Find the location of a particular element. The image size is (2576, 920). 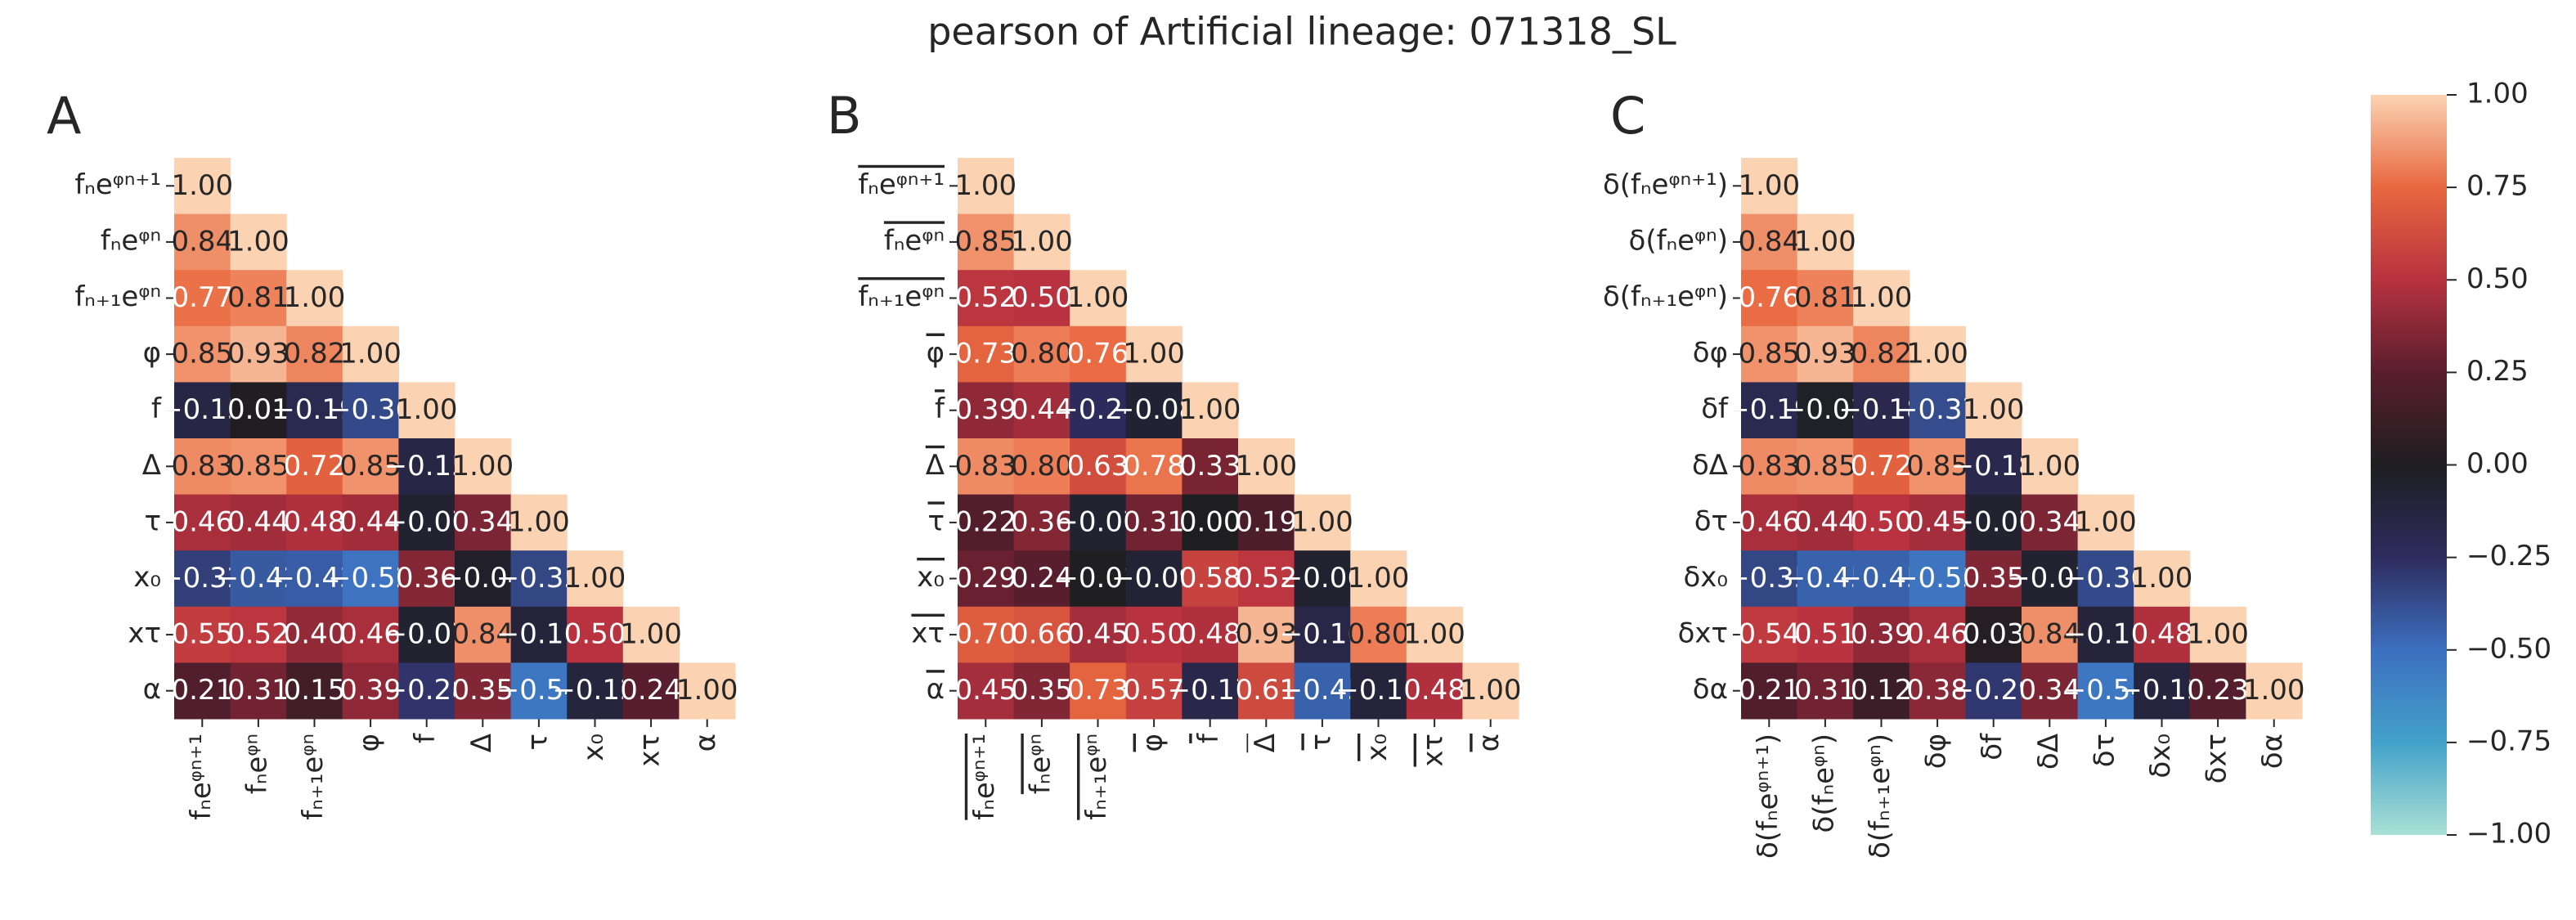

x-tick-label: δ(fₙeᵠⁿ⁺¹) is located at coordinates (1768, 796).